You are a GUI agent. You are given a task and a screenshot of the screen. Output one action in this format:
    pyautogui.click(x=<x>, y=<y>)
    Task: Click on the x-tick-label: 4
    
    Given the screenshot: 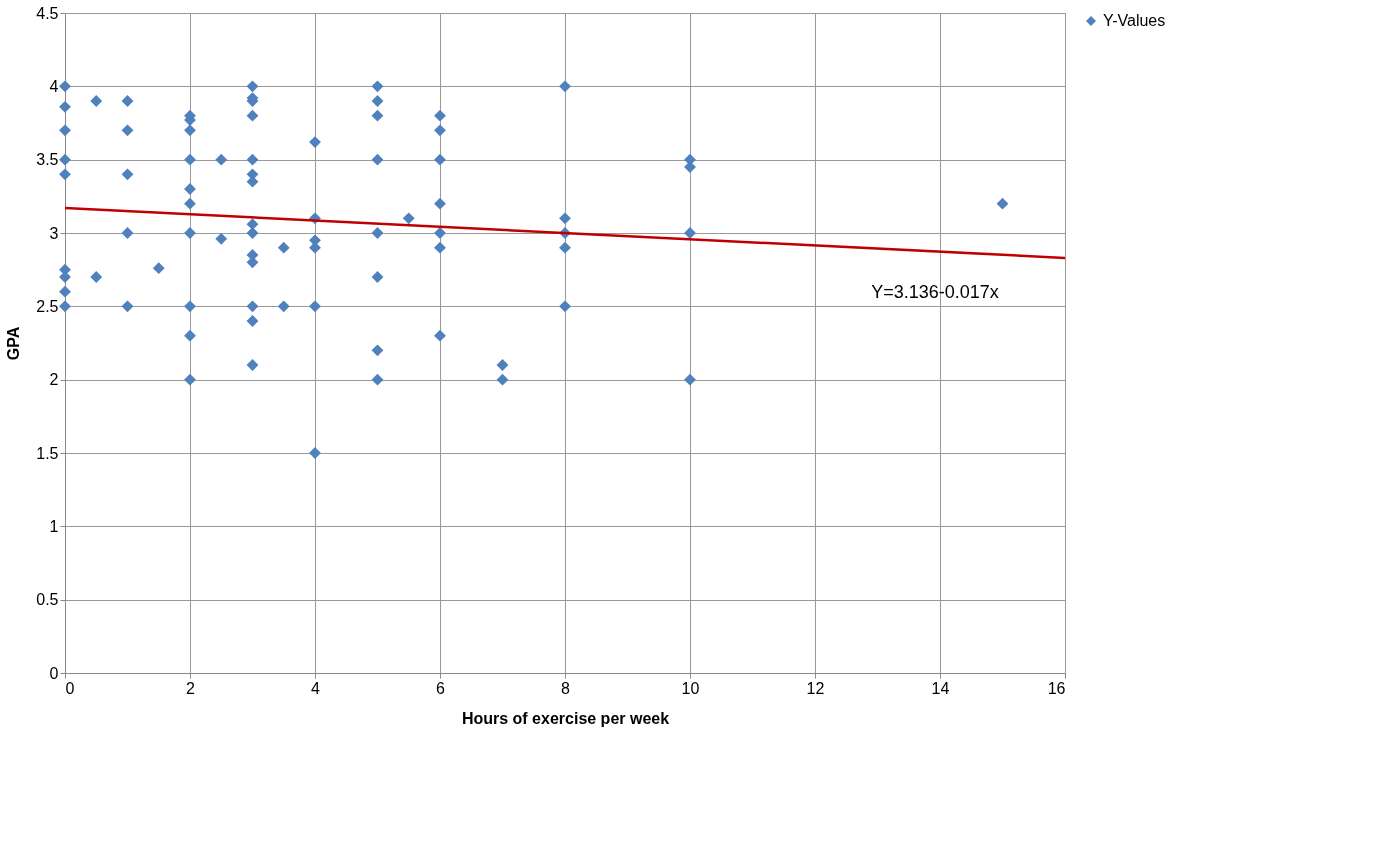 What is the action you would take?
    pyautogui.click(x=316, y=688)
    